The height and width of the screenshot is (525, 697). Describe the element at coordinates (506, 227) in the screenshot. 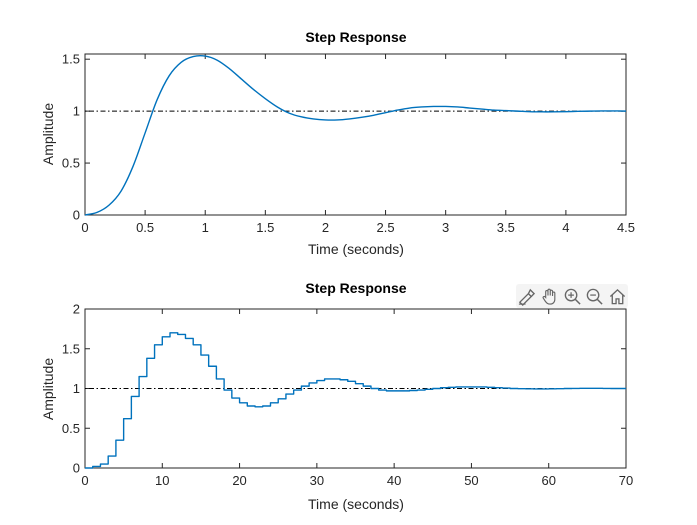

I see `top-xtick-label: 3.5` at that location.